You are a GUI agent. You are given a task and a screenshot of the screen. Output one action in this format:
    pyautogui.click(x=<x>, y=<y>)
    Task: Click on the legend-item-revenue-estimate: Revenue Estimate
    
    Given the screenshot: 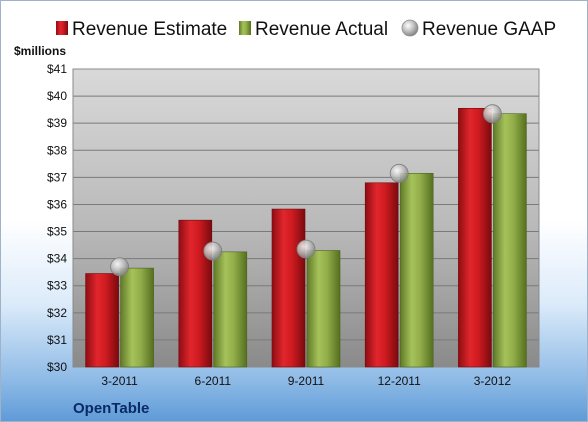 What is the action you would take?
    pyautogui.click(x=141, y=29)
    